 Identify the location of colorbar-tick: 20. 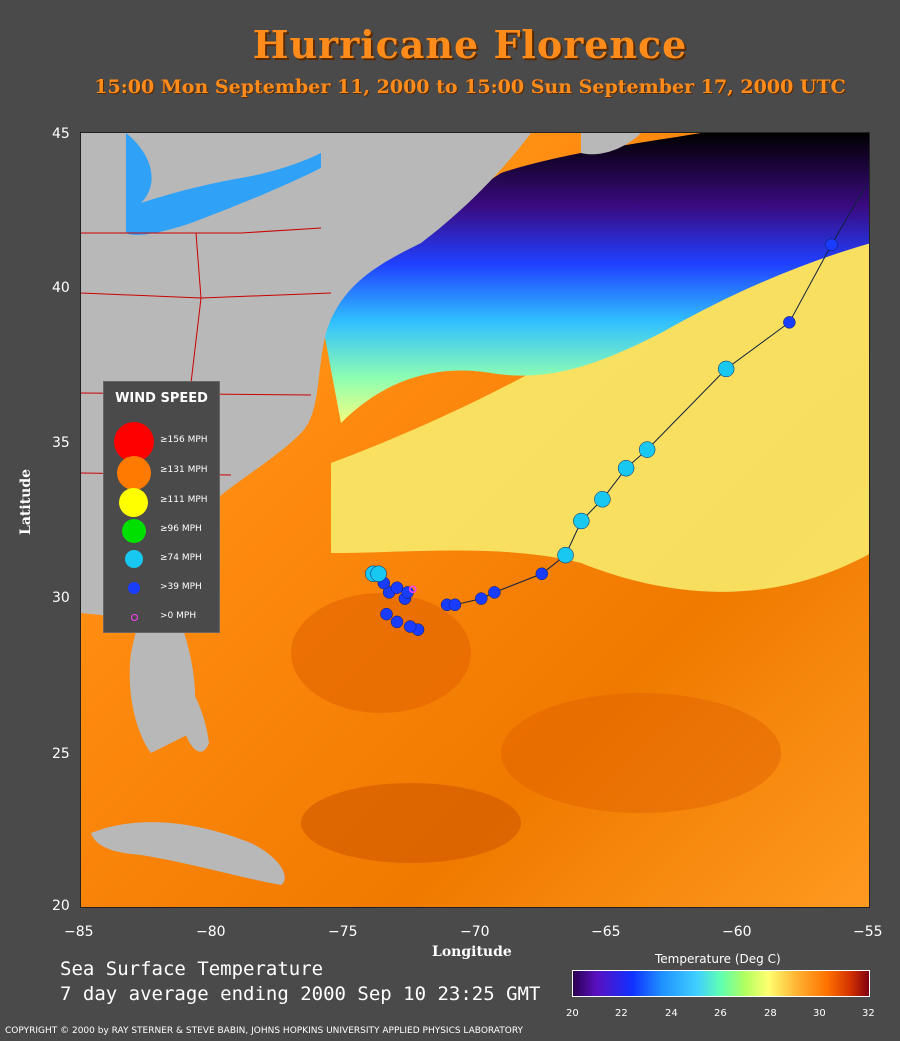
(572, 1013).